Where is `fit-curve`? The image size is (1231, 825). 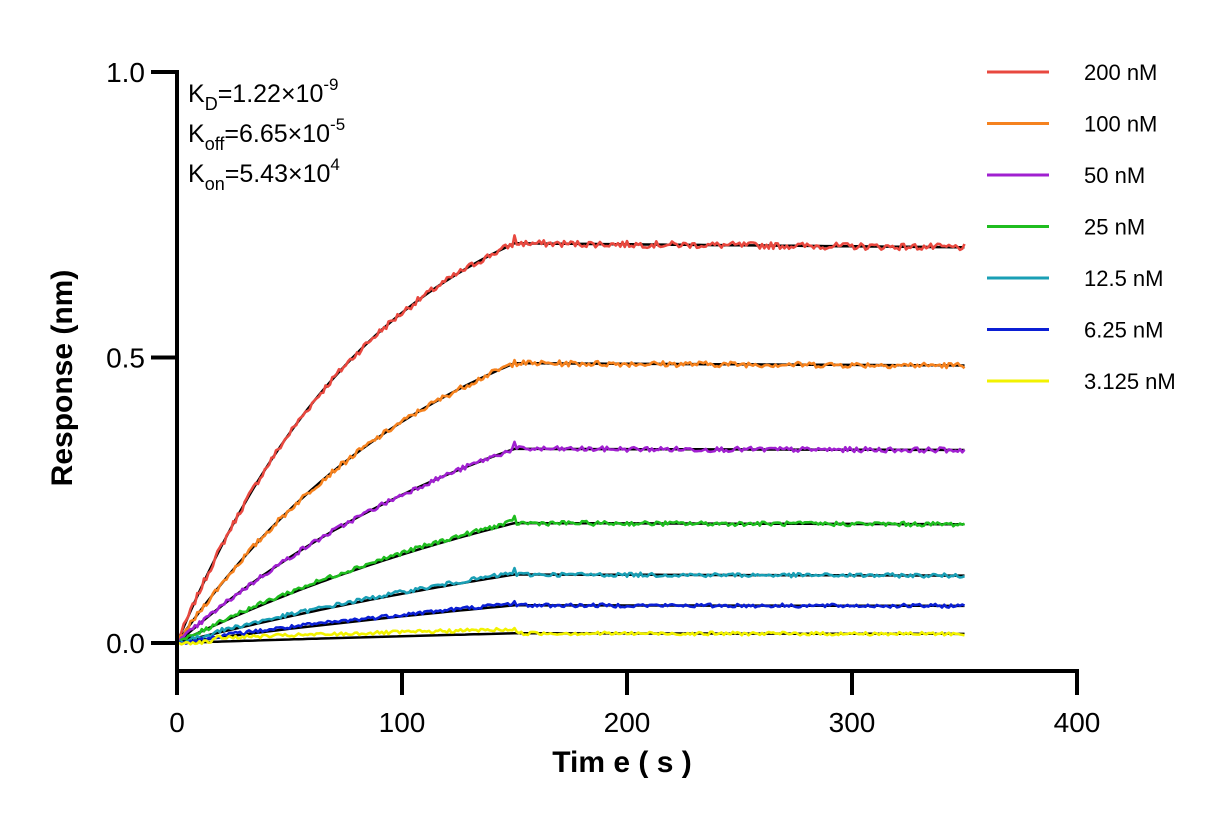
fit-curve is located at coordinates (570, 583).